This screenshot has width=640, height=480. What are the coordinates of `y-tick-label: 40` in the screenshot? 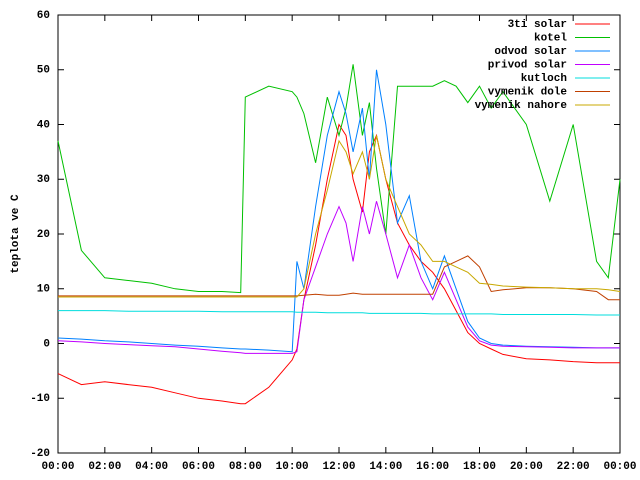 It's located at (43, 125).